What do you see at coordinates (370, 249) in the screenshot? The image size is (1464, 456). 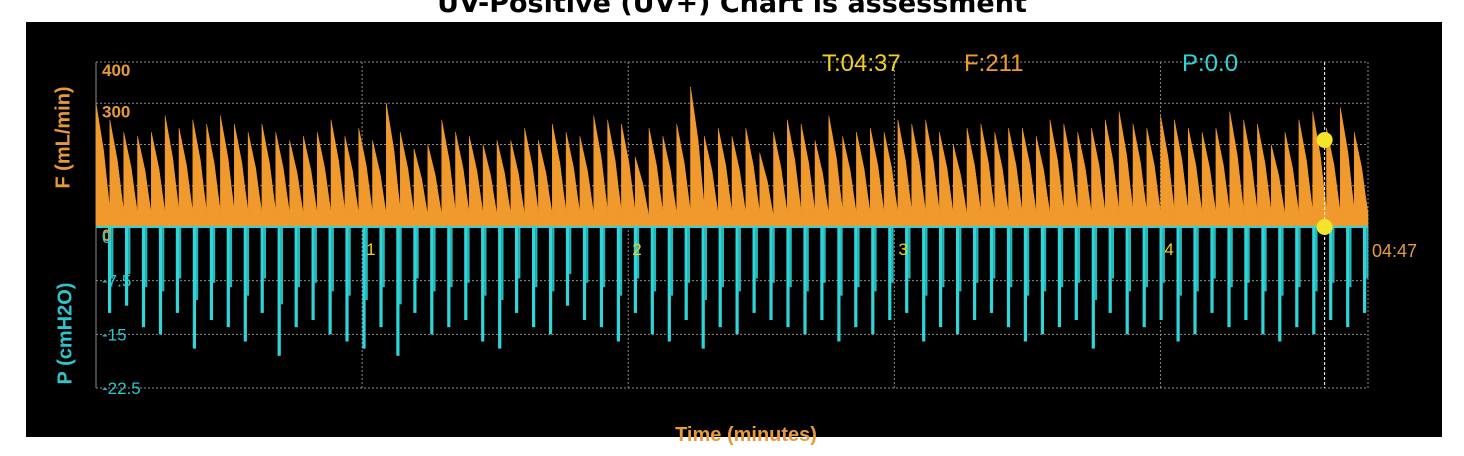 I see `x-tick-label: 1` at bounding box center [370, 249].